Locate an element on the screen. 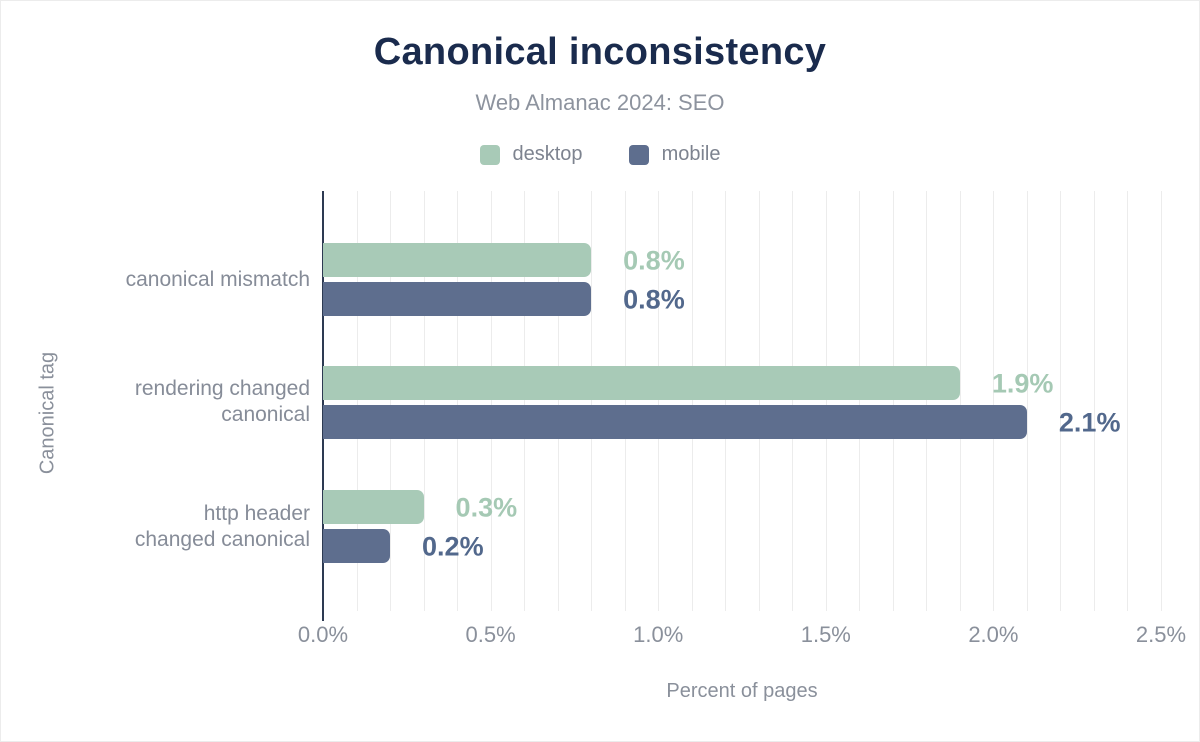  legend-swatch-mobile is located at coordinates (638, 154).